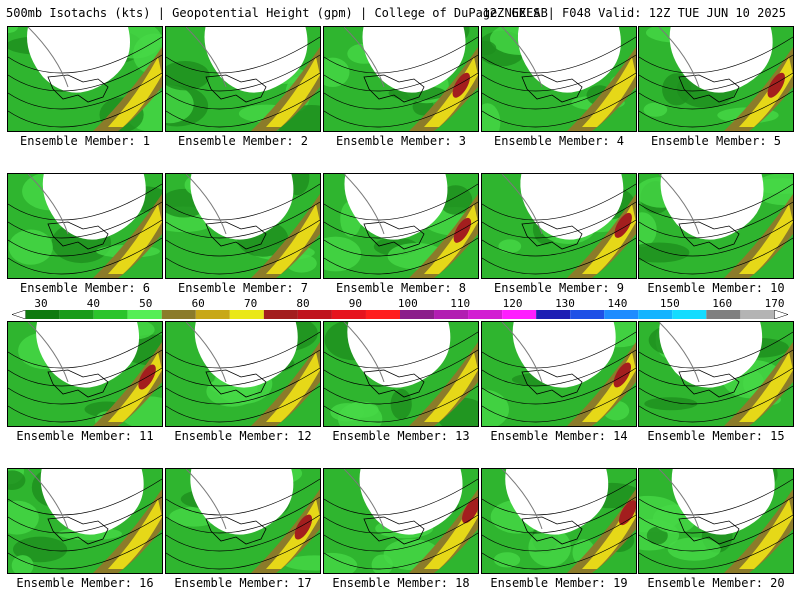  I want to click on ensemble-member-label: Ensemble Member: 12, so click(243, 436).